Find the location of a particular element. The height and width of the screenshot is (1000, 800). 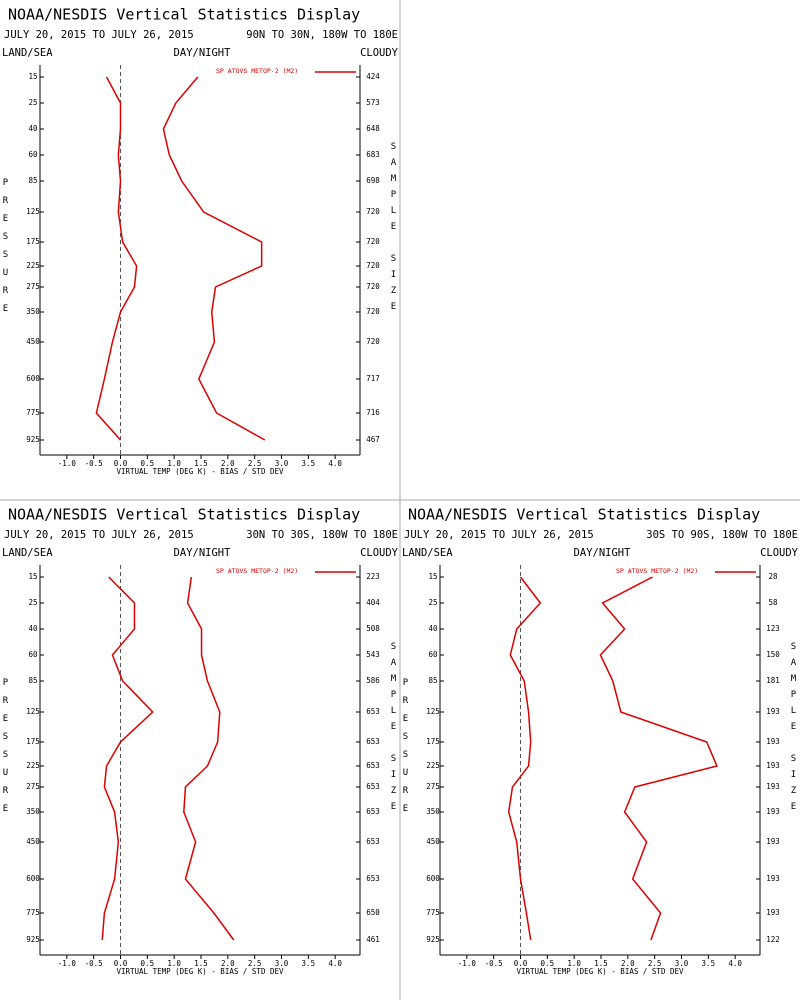

sample-size: 424 is located at coordinates (373, 76).